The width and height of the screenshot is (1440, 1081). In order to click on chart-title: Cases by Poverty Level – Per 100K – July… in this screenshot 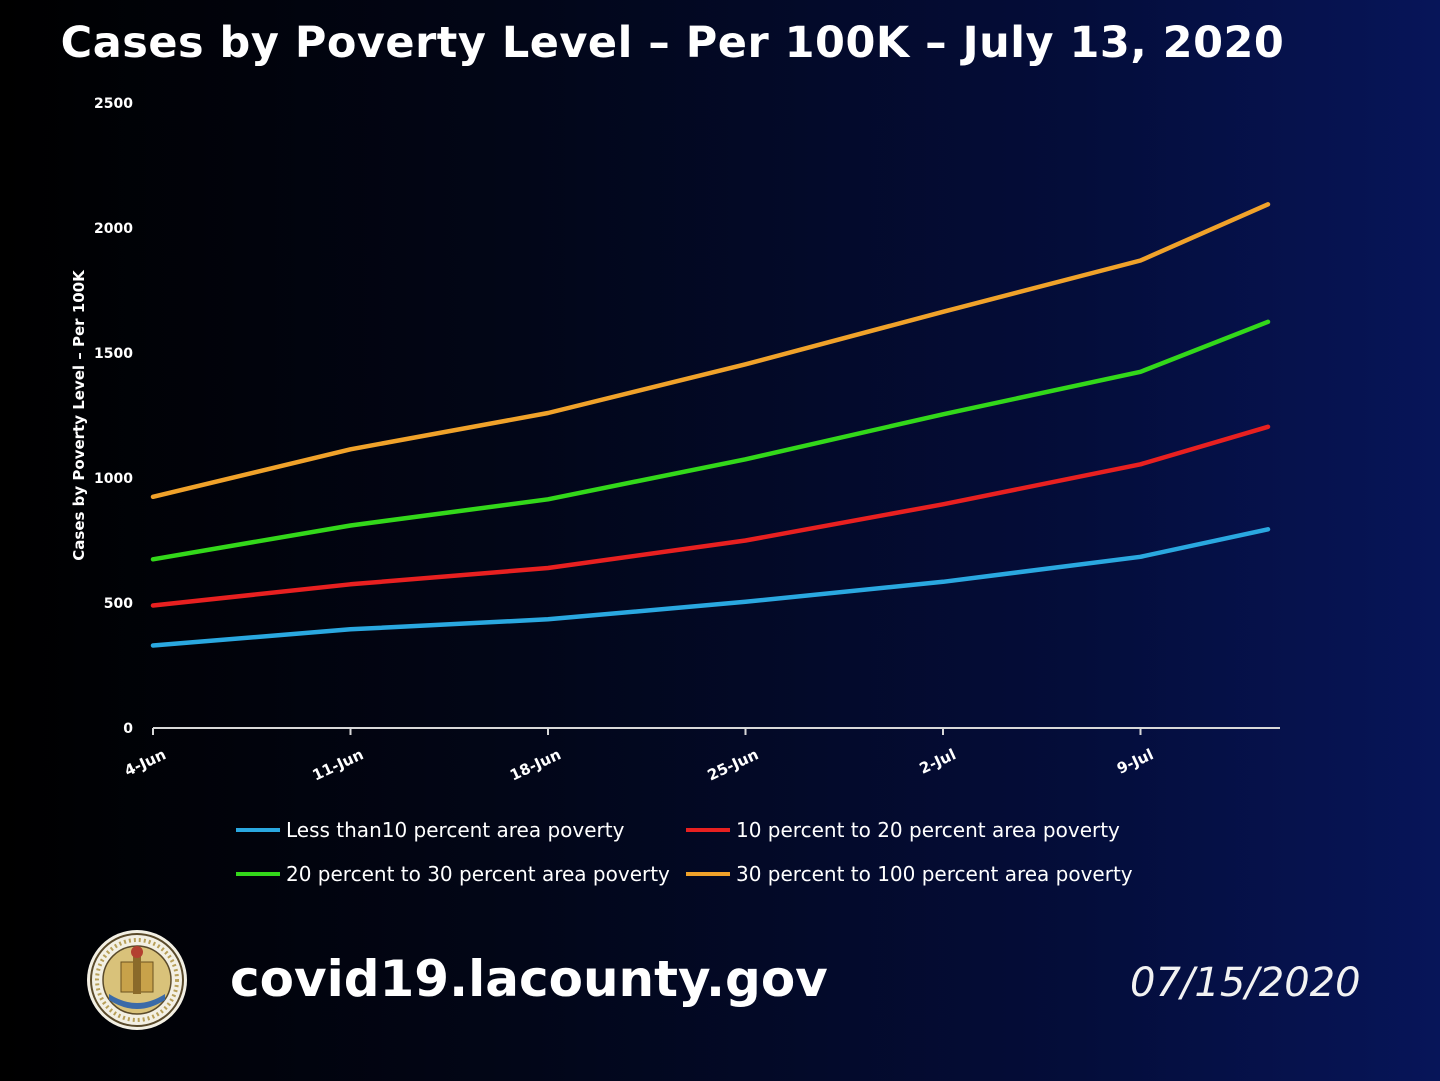, I will do `click(672, 43)`.